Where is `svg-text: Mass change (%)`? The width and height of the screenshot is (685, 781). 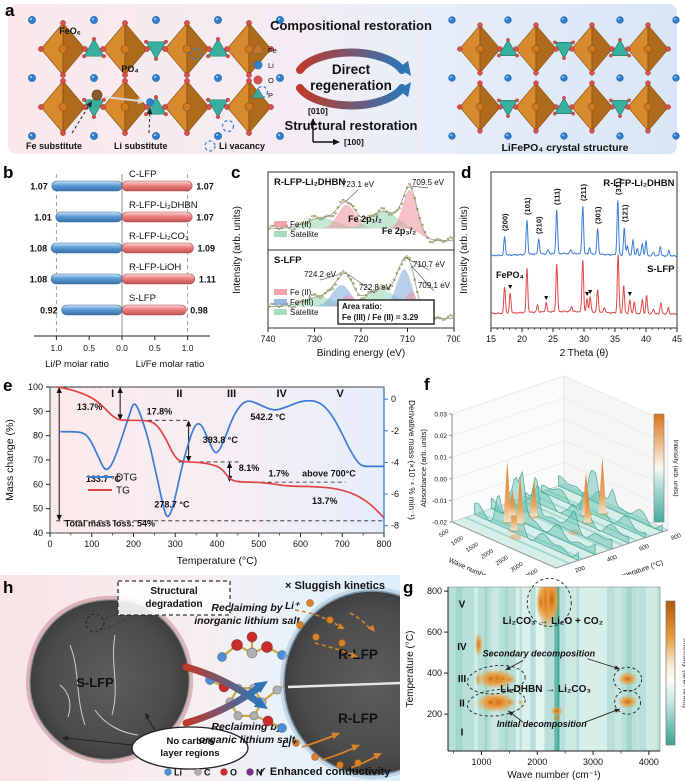 svg-text: Mass change (%) is located at coordinates (10, 460).